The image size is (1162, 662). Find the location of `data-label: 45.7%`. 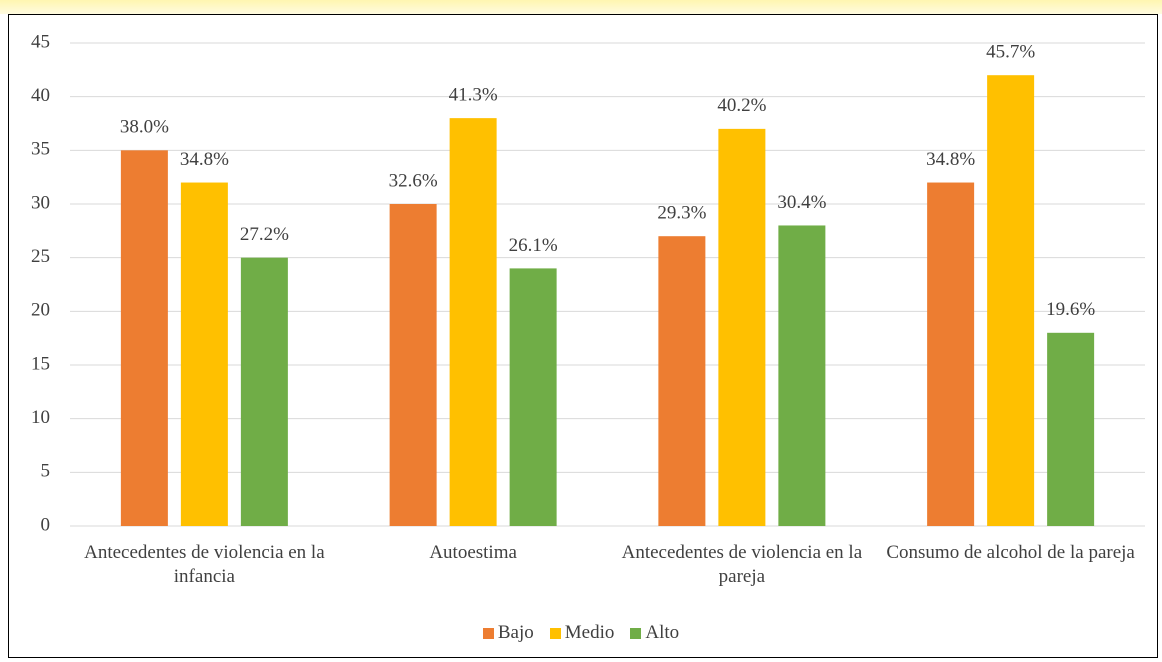

data-label: 45.7% is located at coordinates (1010, 52).